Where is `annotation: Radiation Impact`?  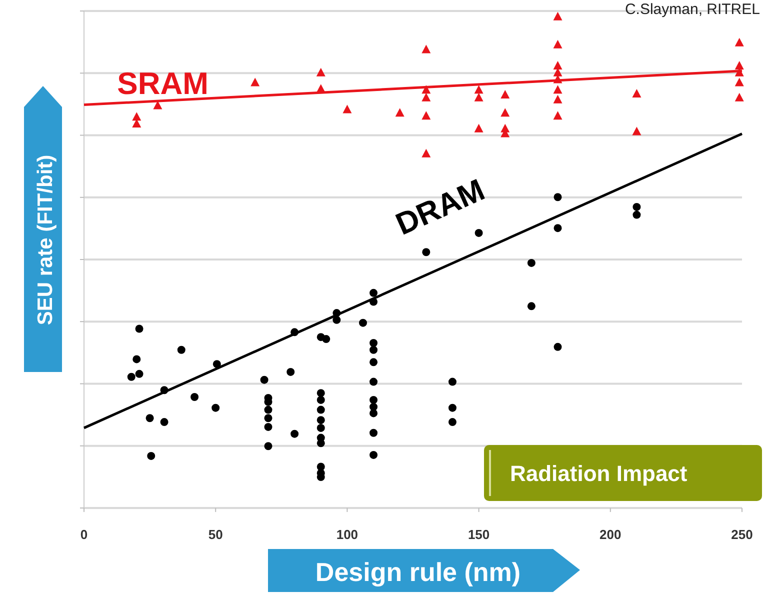 annotation: Radiation Impact is located at coordinates (599, 473).